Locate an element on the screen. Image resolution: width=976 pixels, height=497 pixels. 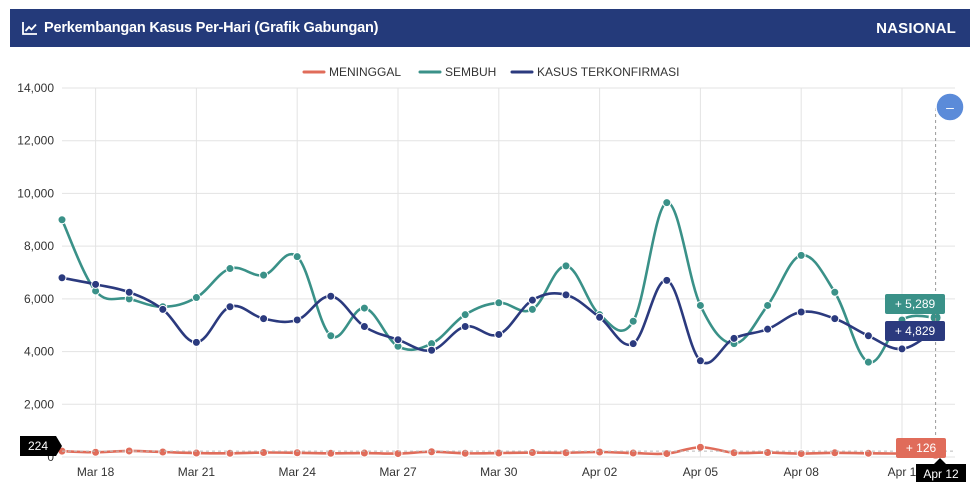
x-tick-label: Mar 24 is located at coordinates (298, 472).